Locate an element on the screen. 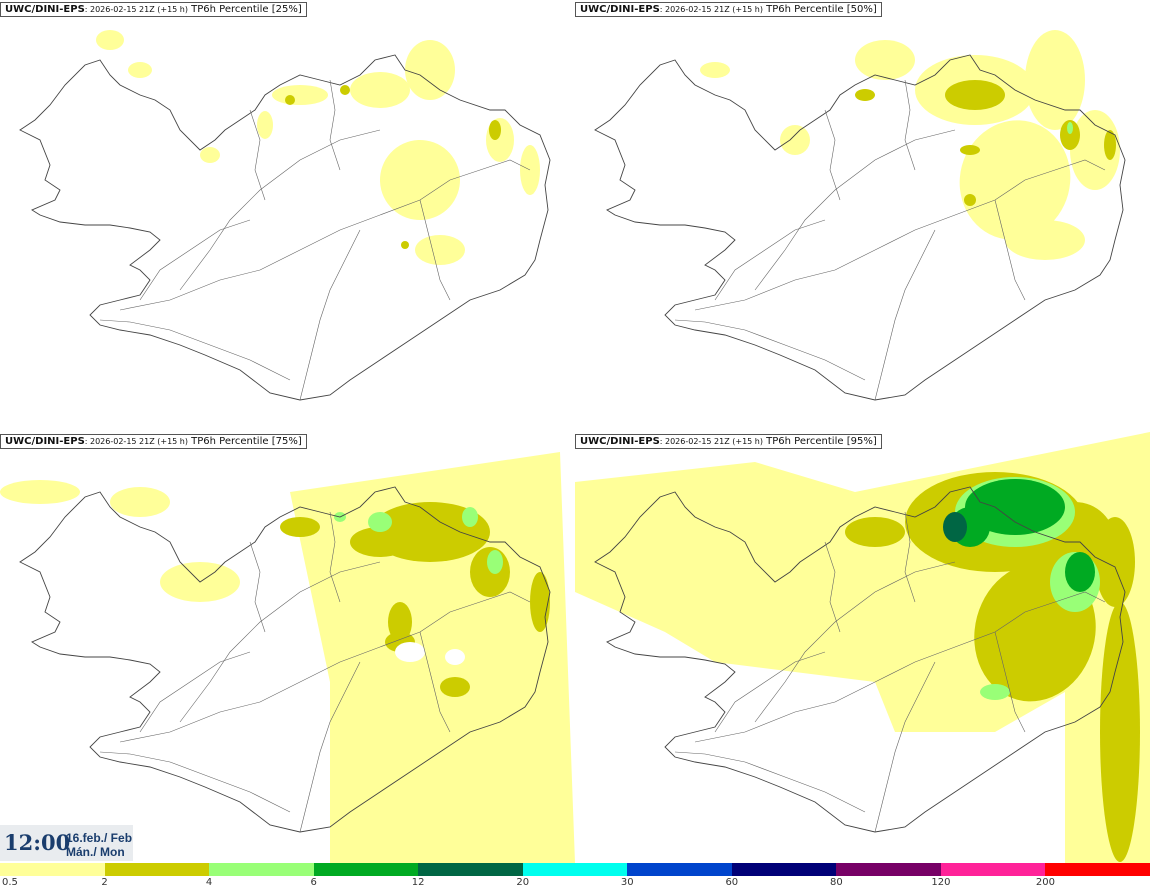 Image resolution: width=1150 pixels, height=891 pixels. legend-label: 2 is located at coordinates (104, 882).